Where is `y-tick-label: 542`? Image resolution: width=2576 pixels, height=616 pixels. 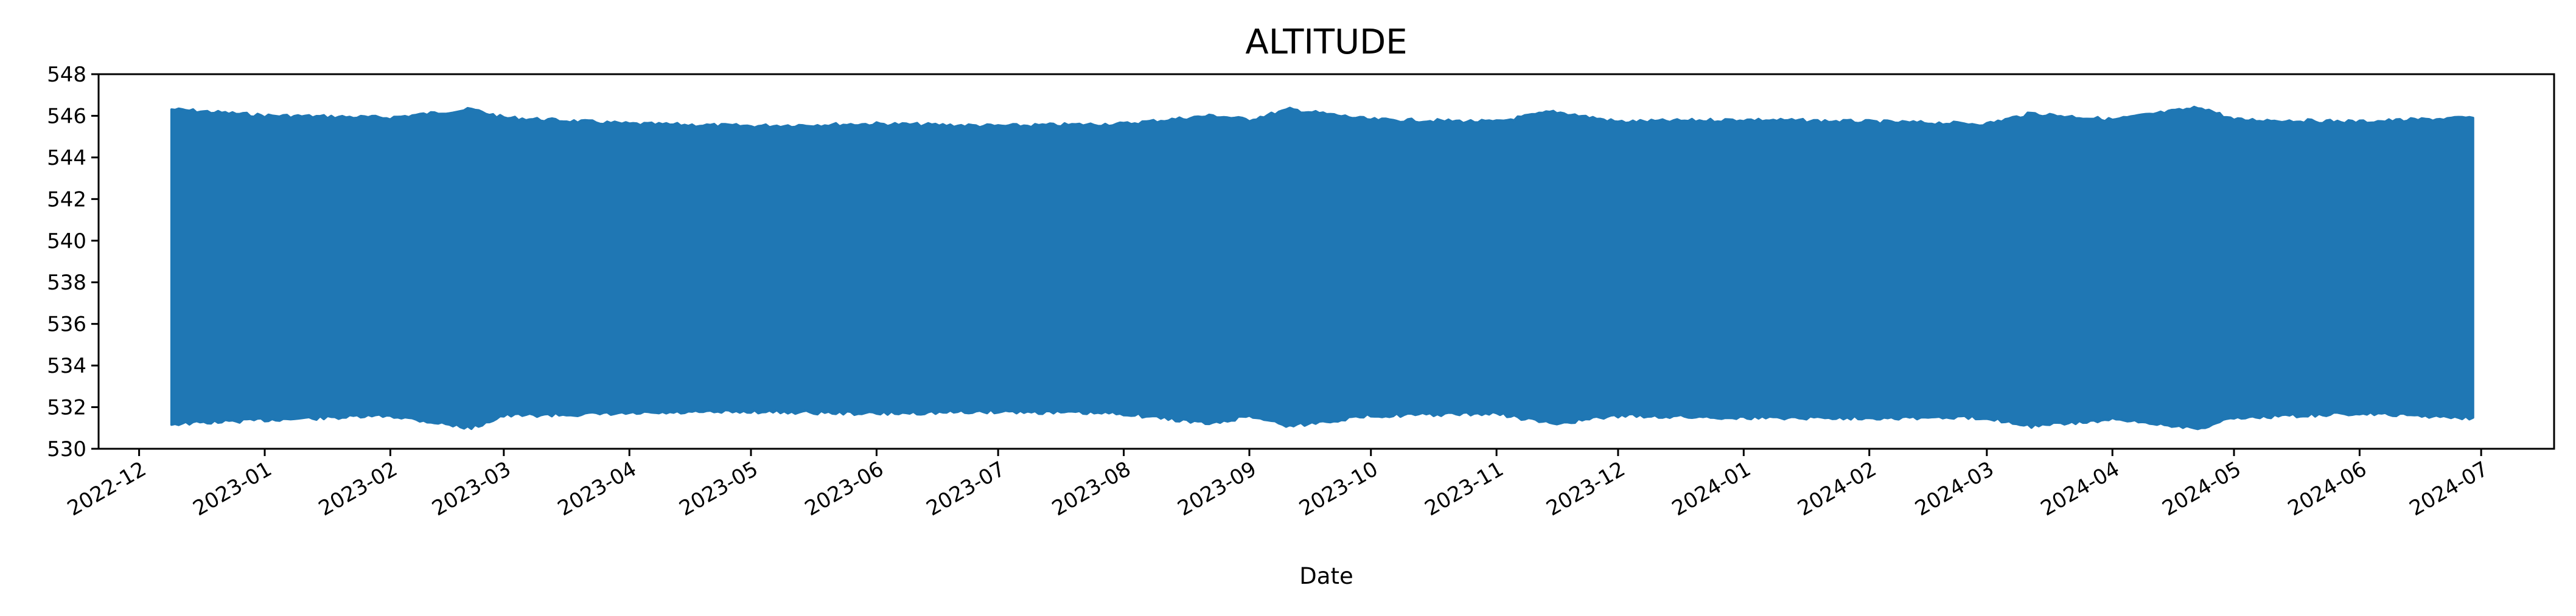 y-tick-label: 542 is located at coordinates (66, 199).